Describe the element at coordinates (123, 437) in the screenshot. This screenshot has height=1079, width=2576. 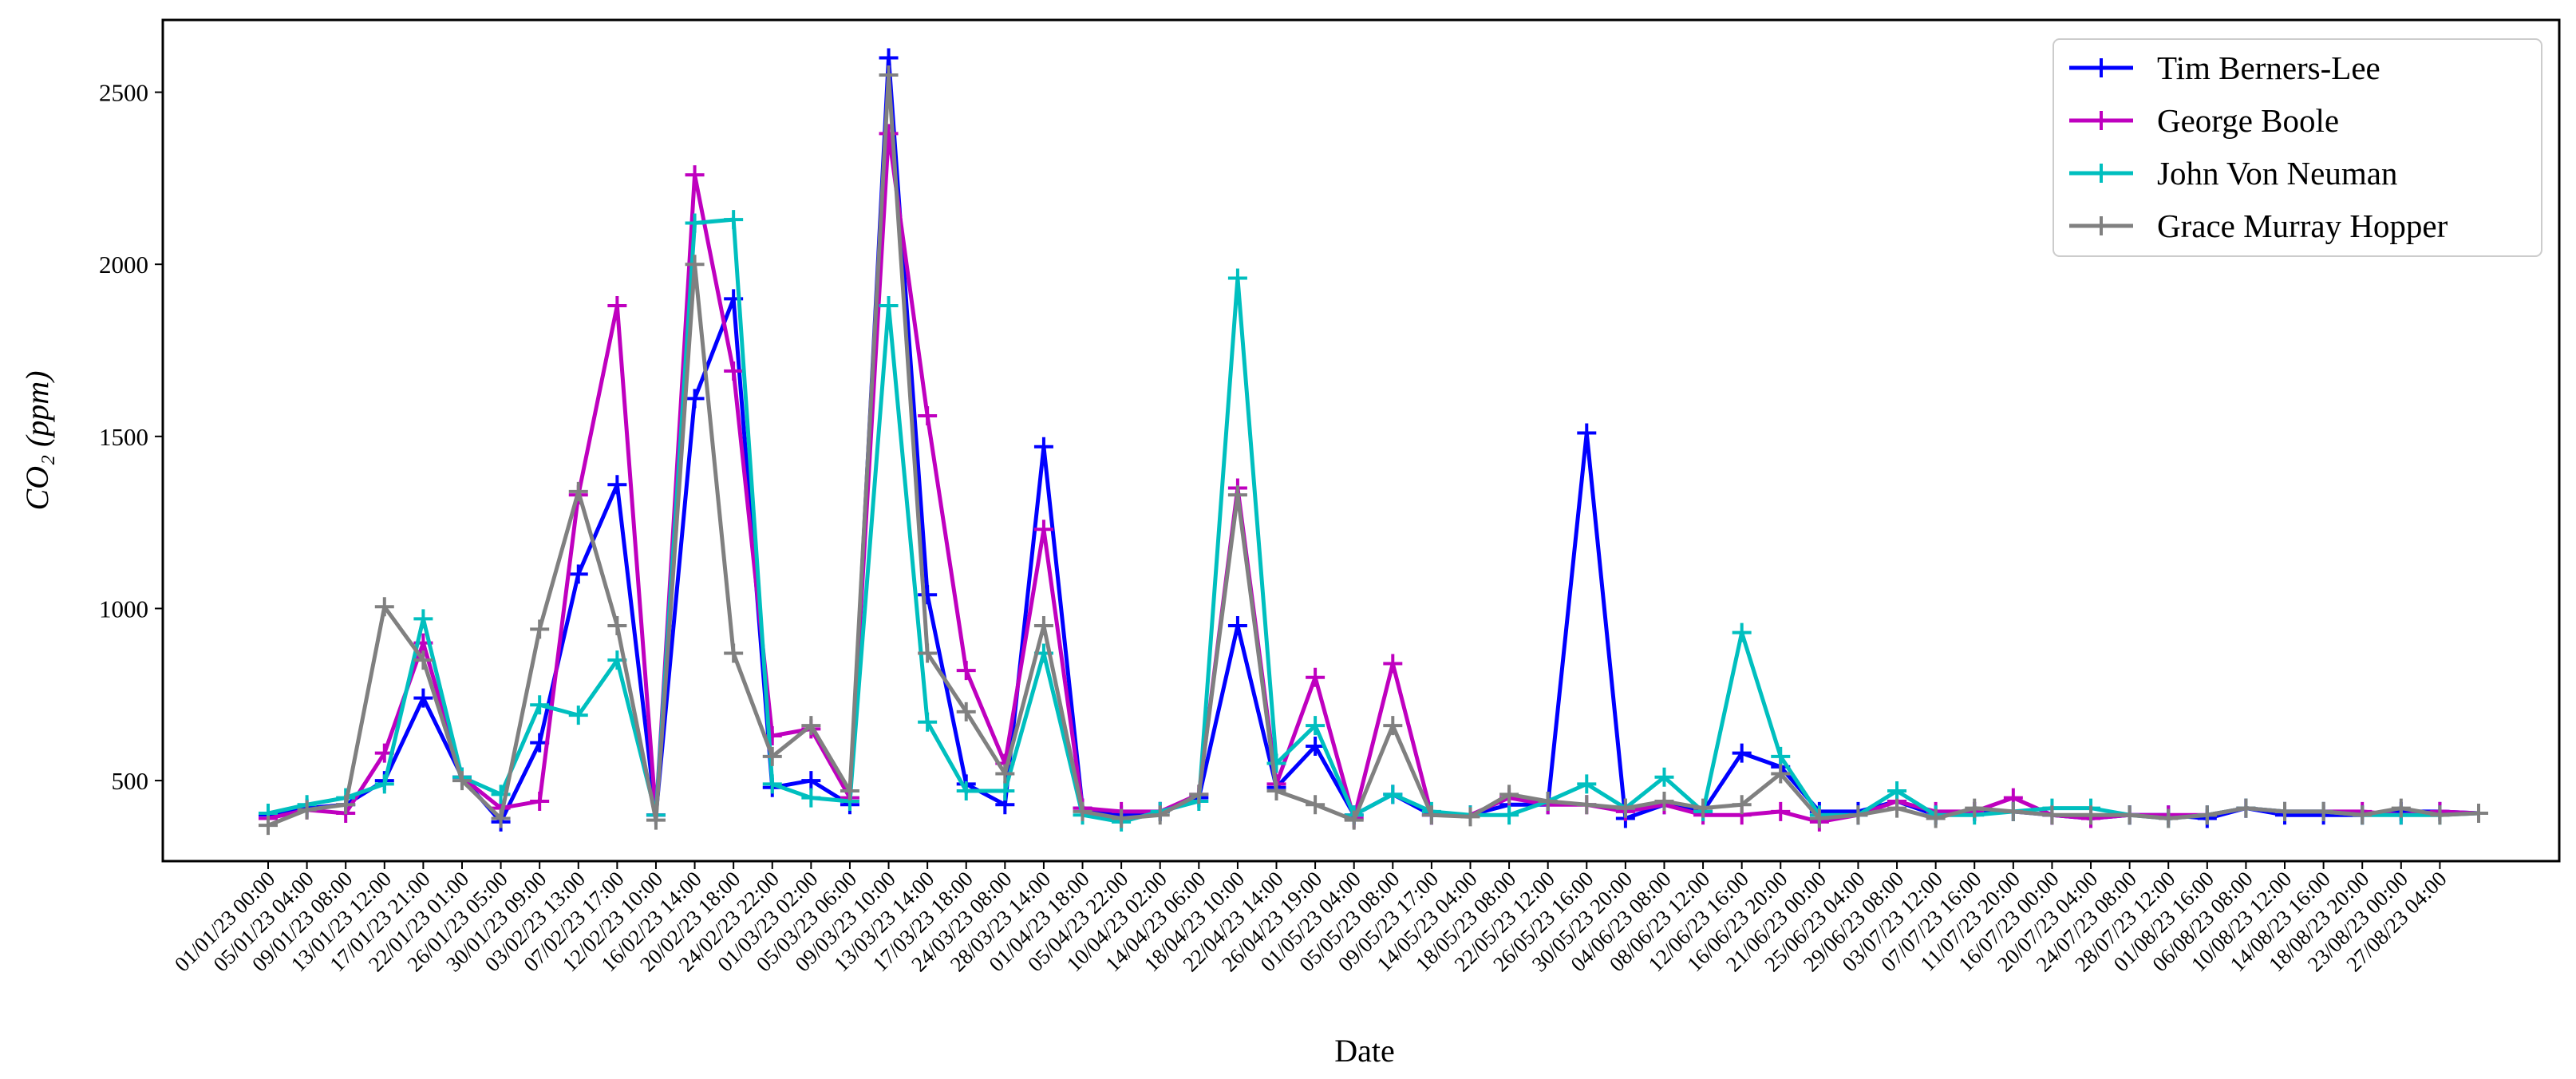
I see `y-tick-label: 1500` at that location.